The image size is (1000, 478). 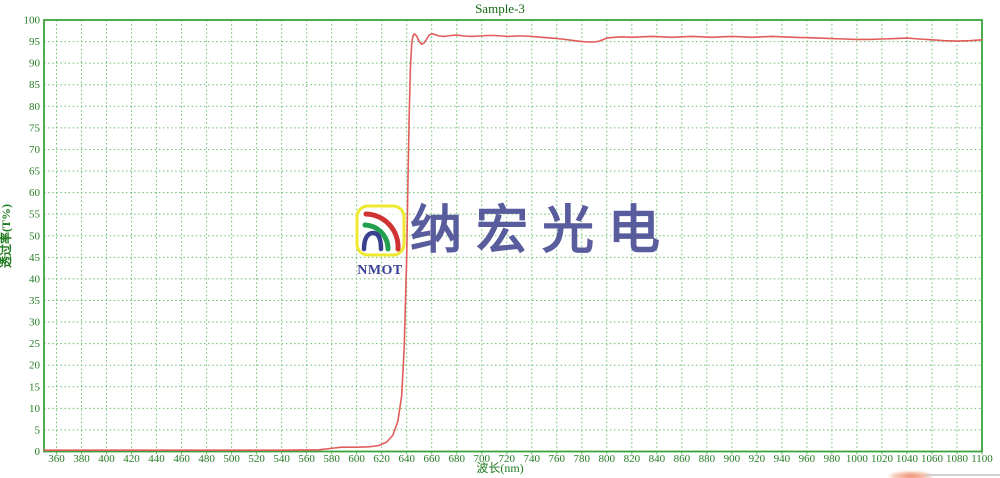 What do you see at coordinates (35, 387) in the screenshot?
I see `y-tick-label: 15` at bounding box center [35, 387].